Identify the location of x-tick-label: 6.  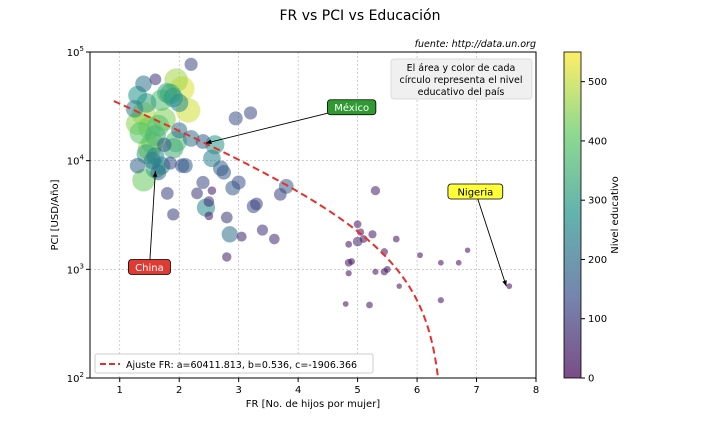
(417, 390).